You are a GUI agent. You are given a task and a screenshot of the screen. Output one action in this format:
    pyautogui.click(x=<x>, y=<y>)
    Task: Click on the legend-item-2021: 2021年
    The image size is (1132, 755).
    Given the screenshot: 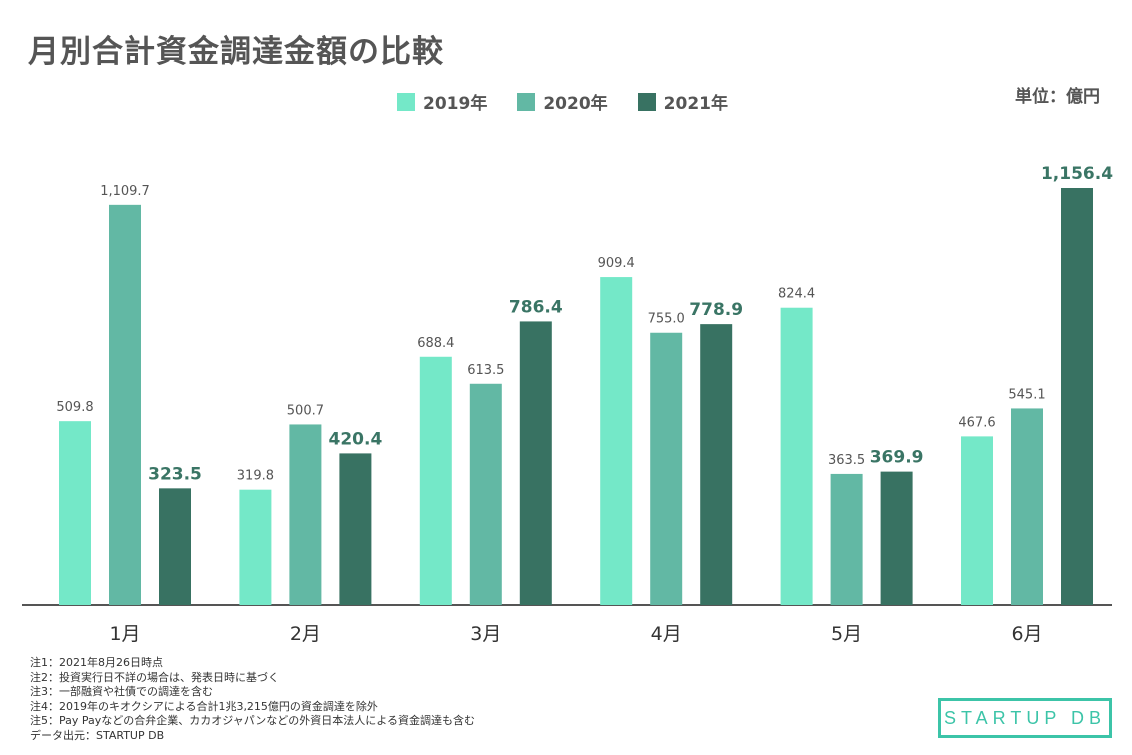 What is the action you would take?
    pyautogui.click(x=682, y=101)
    